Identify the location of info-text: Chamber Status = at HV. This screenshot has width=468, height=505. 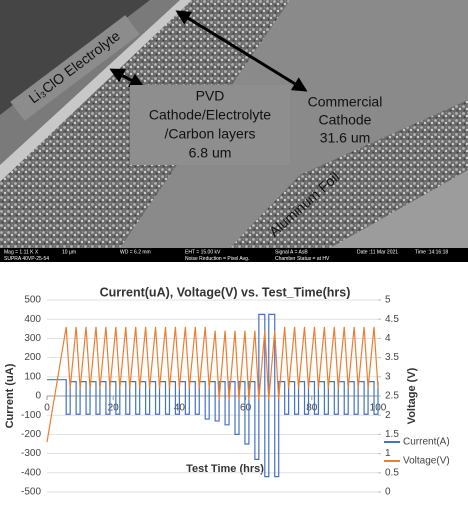
(302, 259).